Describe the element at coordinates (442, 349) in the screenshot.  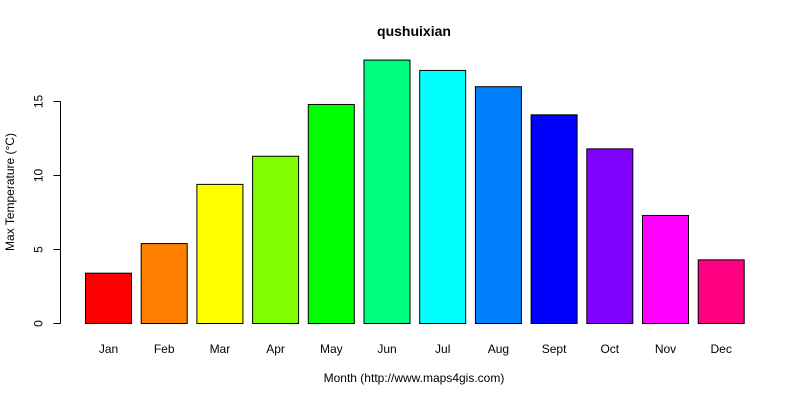
I see `x-tick-label: Jul` at that location.